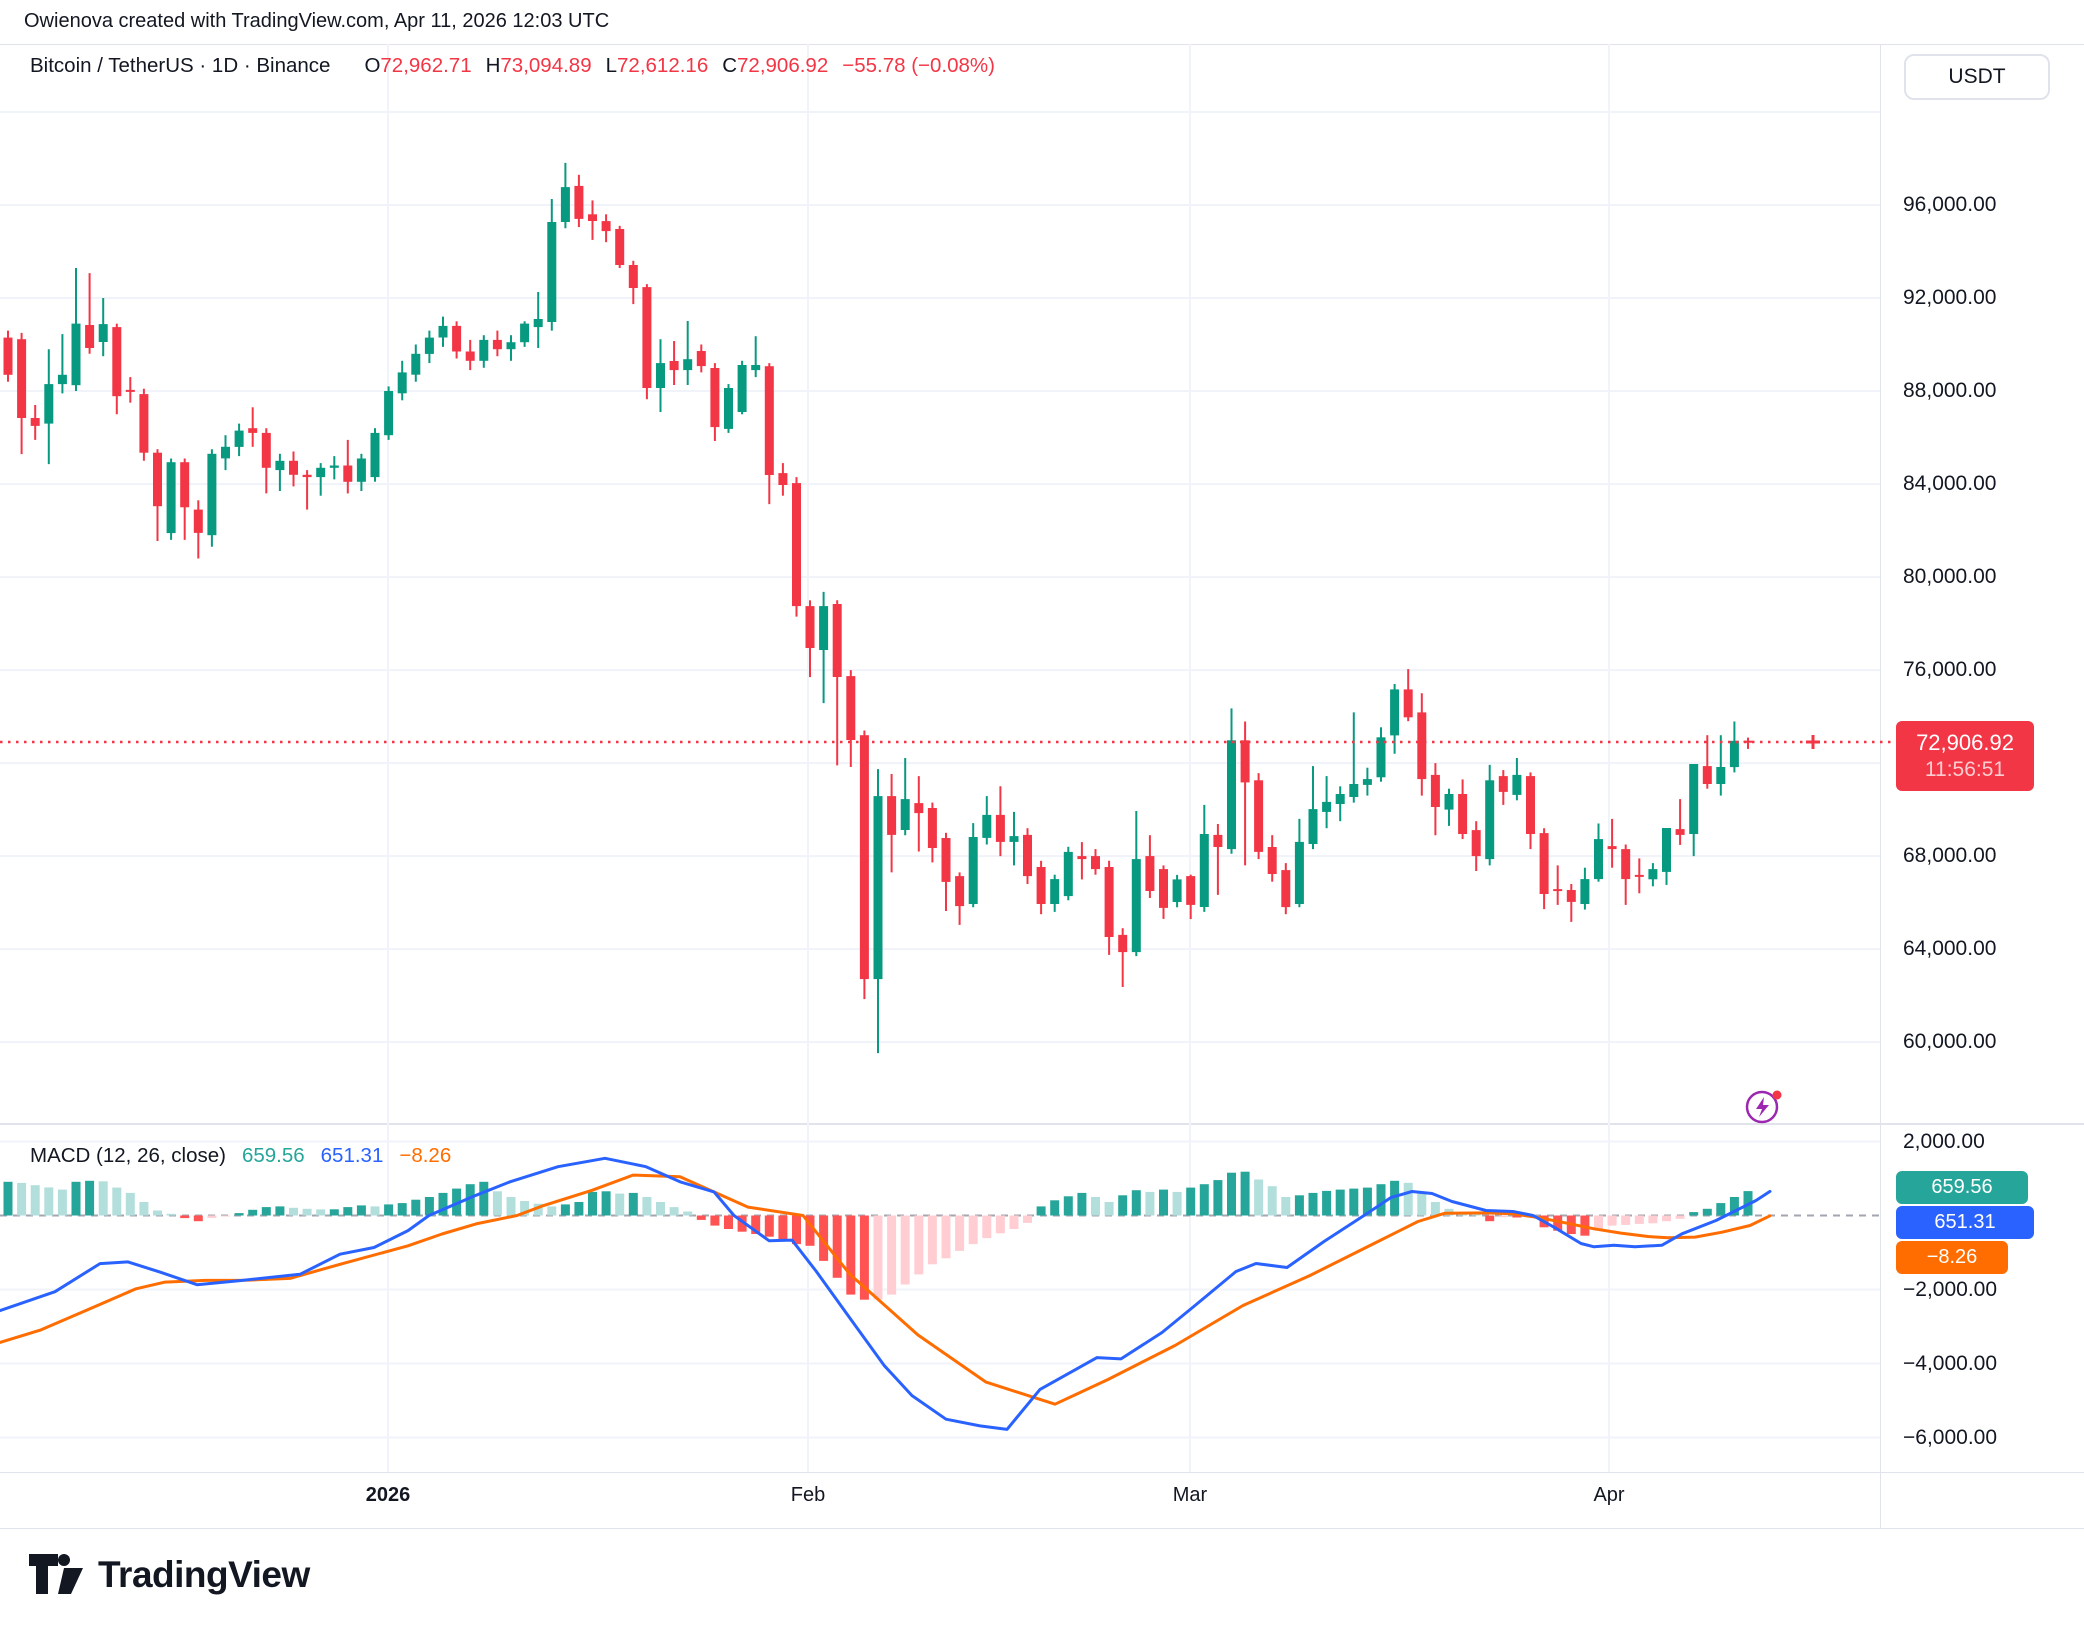 The image size is (2084, 1636). What do you see at coordinates (1962, 1187) in the screenshot?
I see `macd-hist-badge: 659.56` at bounding box center [1962, 1187].